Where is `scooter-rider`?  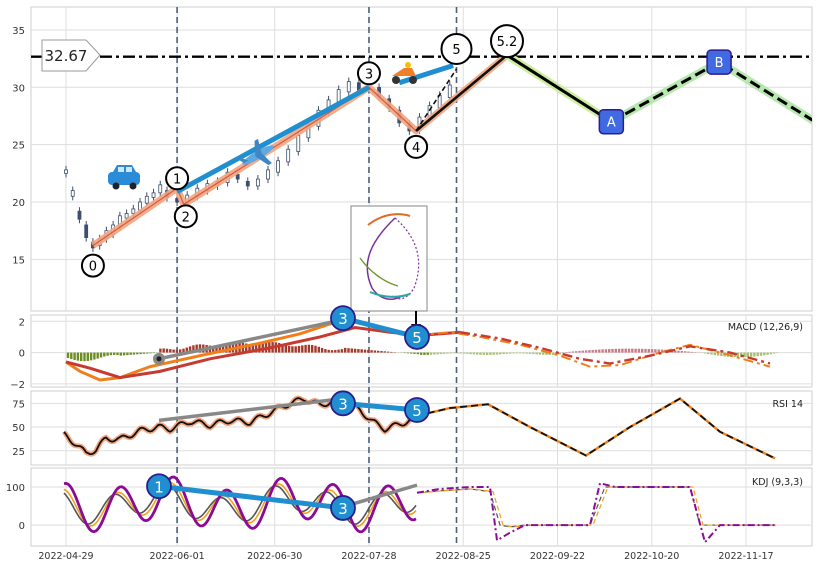
scooter-rider is located at coordinates (408, 65).